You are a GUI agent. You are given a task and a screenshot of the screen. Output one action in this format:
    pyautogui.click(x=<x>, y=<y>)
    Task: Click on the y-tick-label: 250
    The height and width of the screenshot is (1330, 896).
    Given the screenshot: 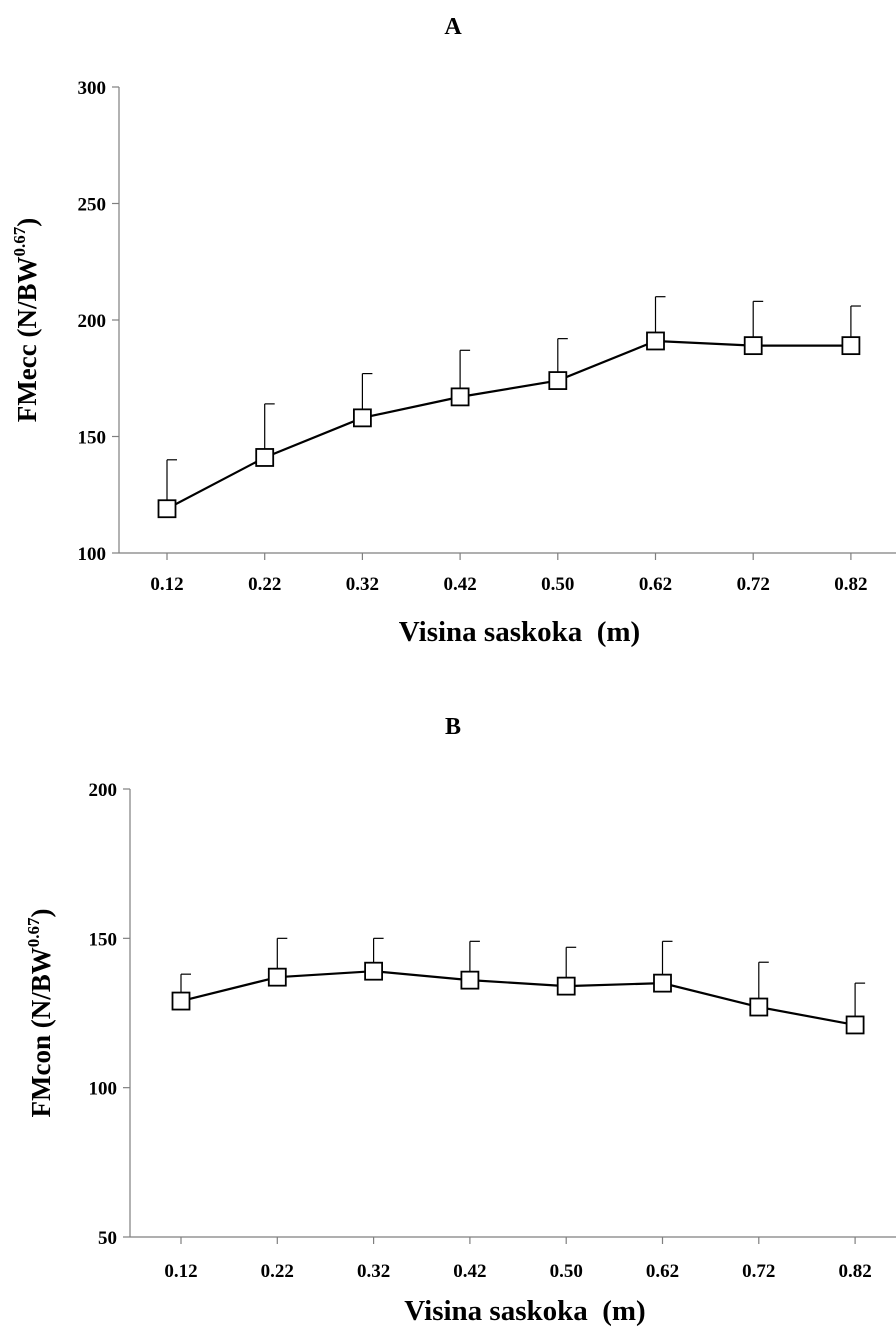 What is the action you would take?
    pyautogui.click(x=92, y=205)
    